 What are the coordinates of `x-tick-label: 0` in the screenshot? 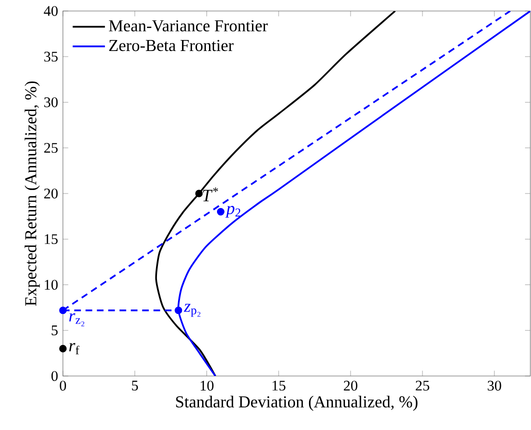 It's located at (63, 385).